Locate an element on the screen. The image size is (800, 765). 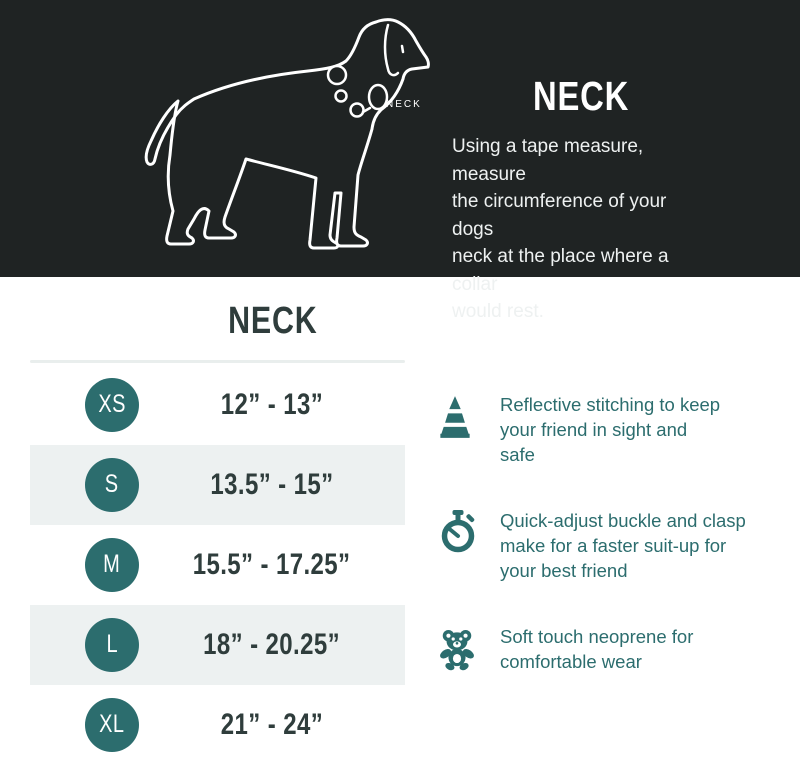
table-row: M 15.5” - 17.25” is located at coordinates (217, 565).